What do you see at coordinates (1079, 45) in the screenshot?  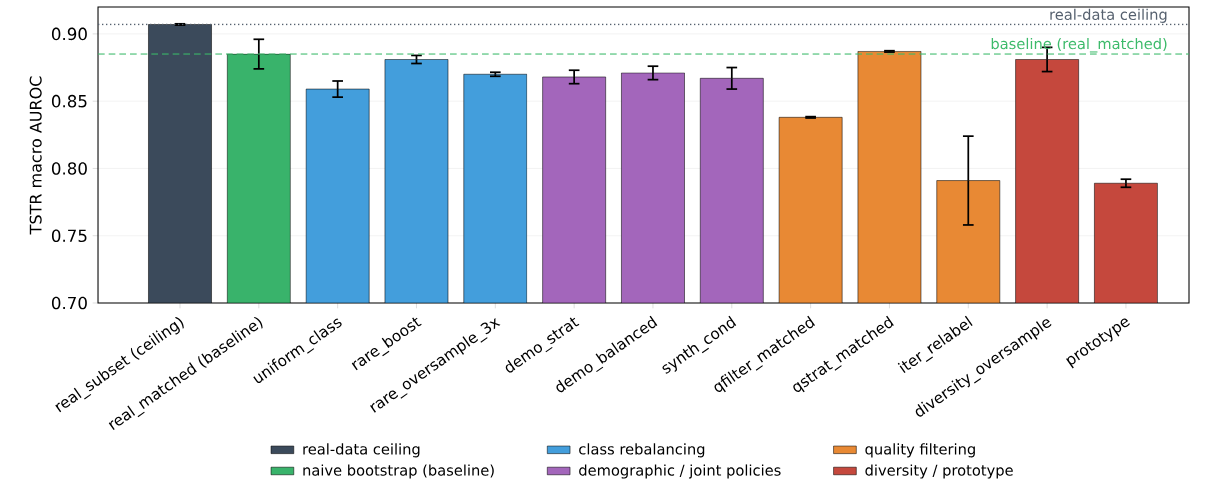 I see `ref-line-label: baseline (real_matched)` at bounding box center [1079, 45].